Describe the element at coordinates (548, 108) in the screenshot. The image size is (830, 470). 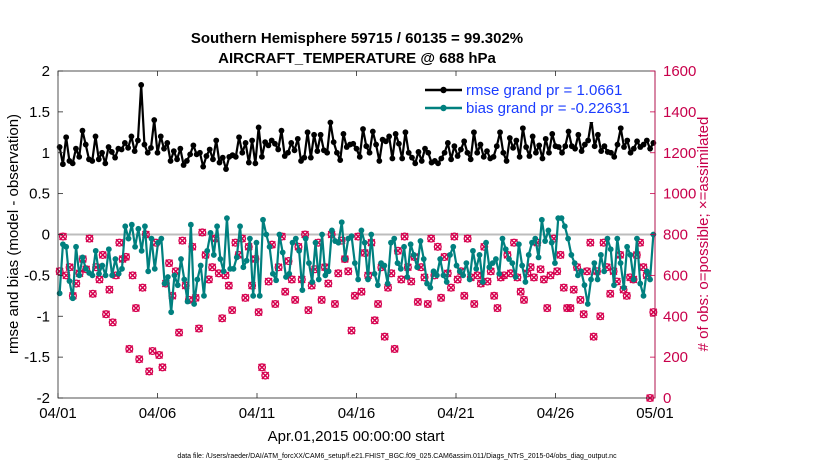
I see `legend-label-bias: bias grand pr = -0.22631` at that location.